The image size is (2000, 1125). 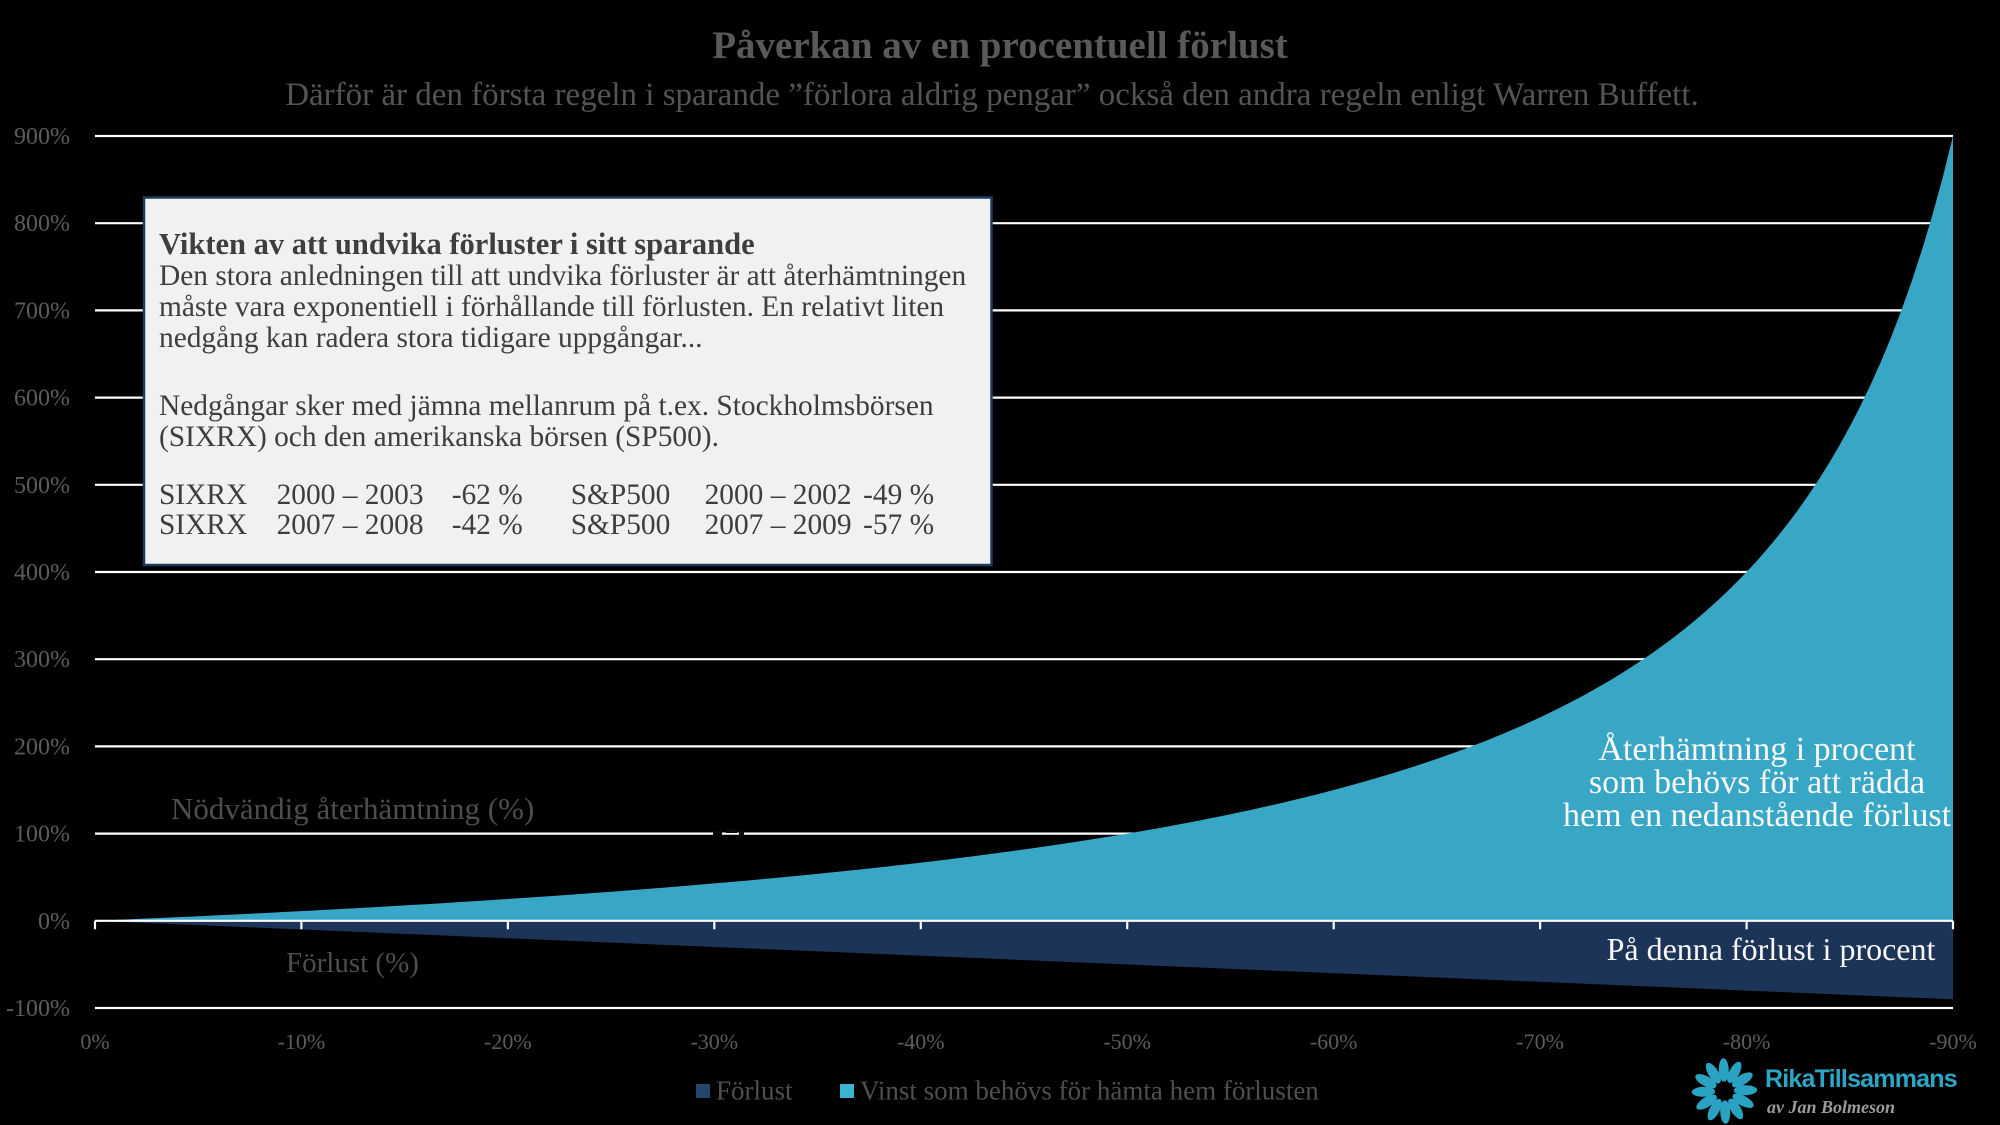 What do you see at coordinates (42, 486) in the screenshot?
I see `svg-text: 500%` at bounding box center [42, 486].